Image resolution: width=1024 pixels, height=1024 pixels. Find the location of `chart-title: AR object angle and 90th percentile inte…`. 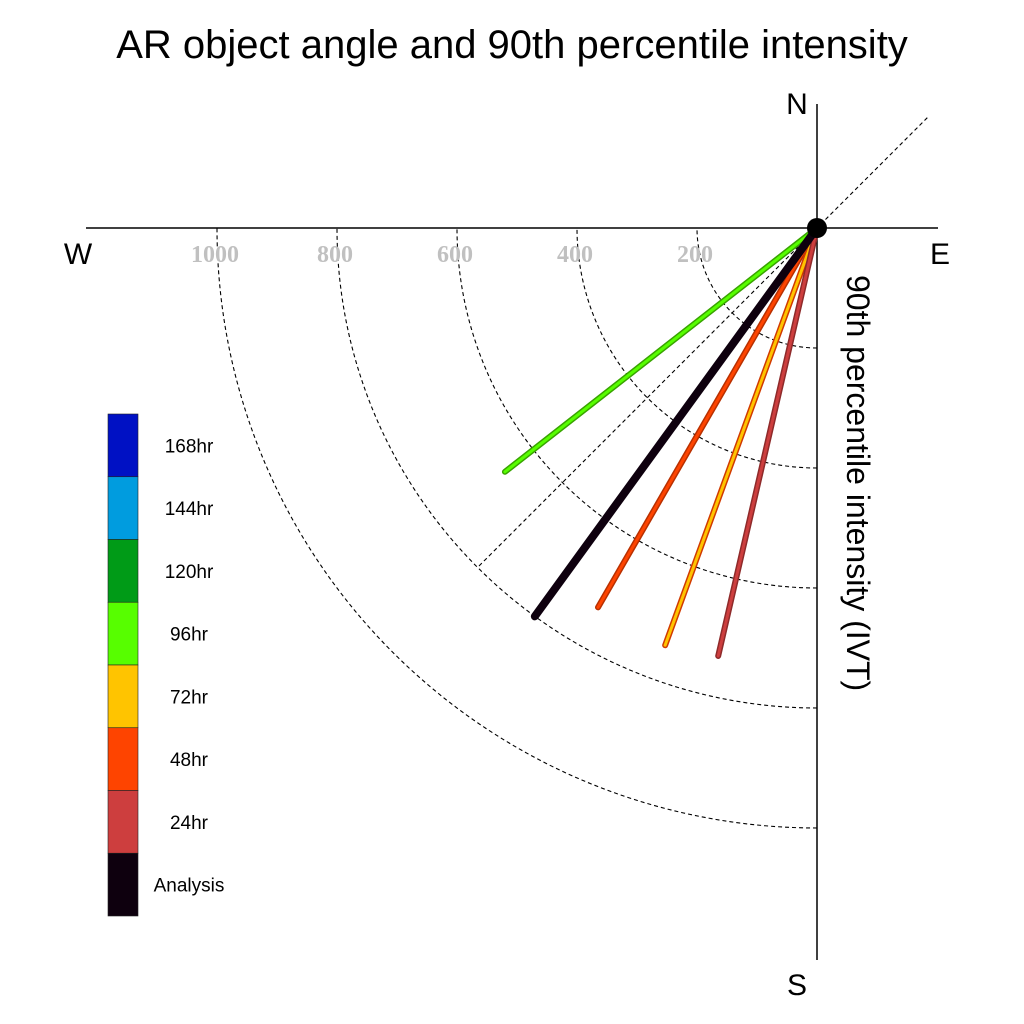

chart-title: AR object angle and 90th percentile inte… is located at coordinates (512, 45).